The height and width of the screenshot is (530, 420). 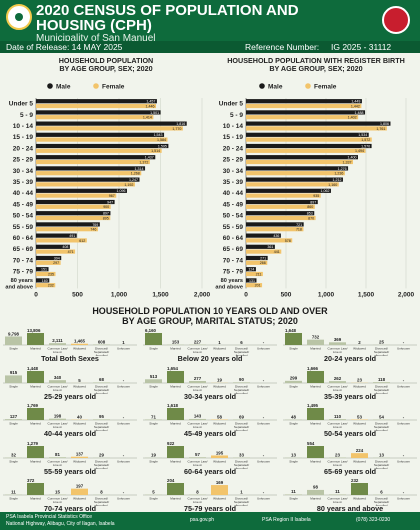 What do you see at coordinates (381, 429) in the screenshot?
I see `marital-category-label: Annulled` at bounding box center [381, 429].